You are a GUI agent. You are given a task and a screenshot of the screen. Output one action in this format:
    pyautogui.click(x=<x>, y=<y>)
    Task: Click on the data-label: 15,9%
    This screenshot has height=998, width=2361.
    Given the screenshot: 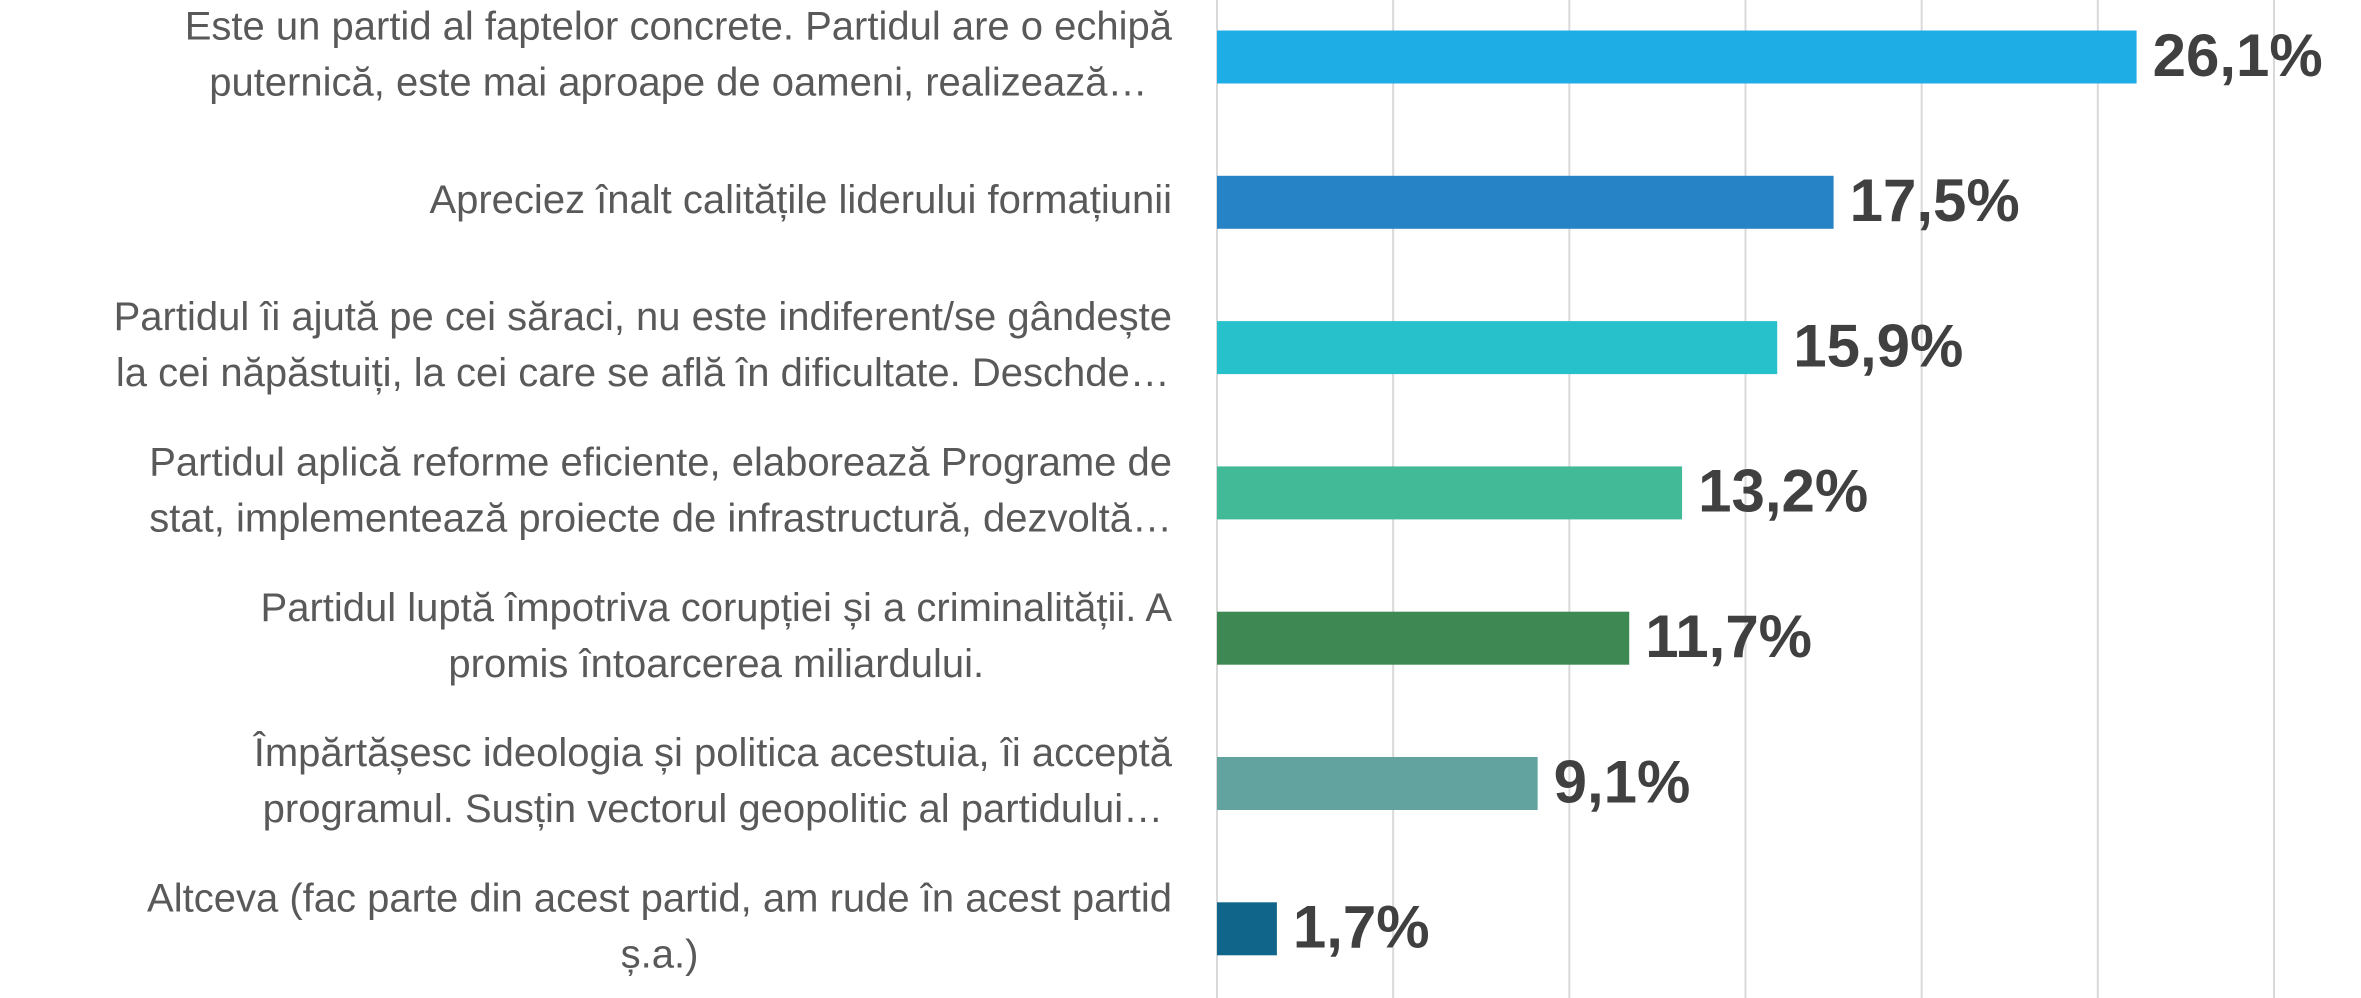 What is the action you would take?
    pyautogui.click(x=1878, y=345)
    